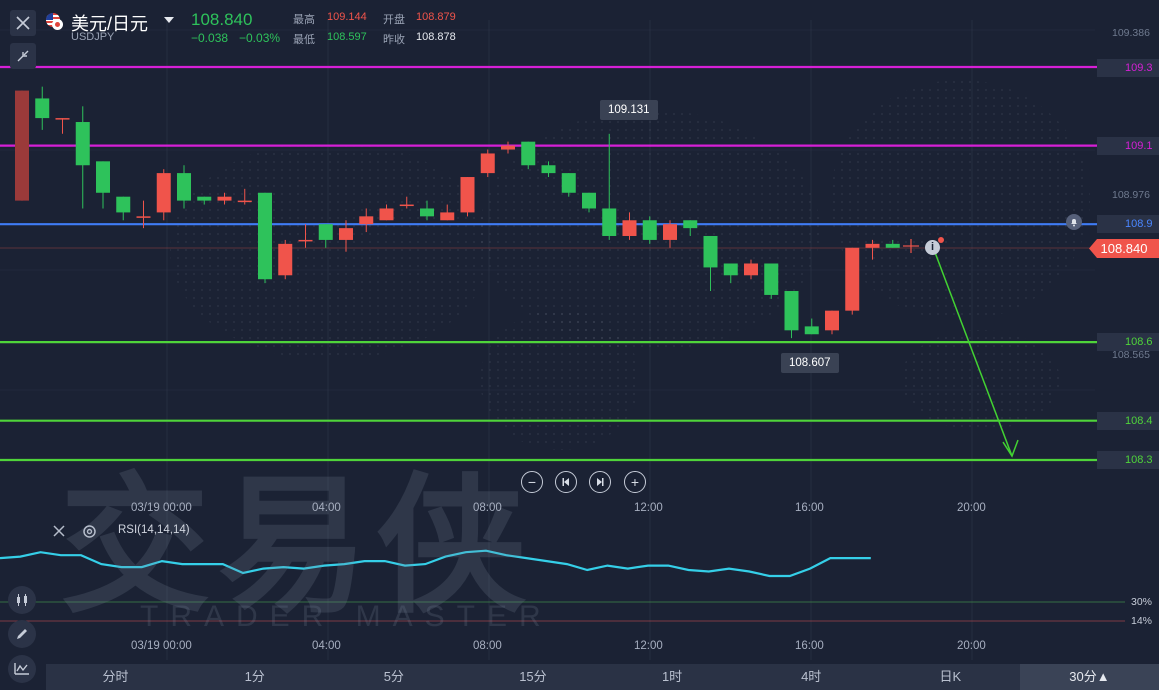 The height and width of the screenshot is (690, 1159). What do you see at coordinates (1010, 448) in the screenshot?
I see `arrow-head` at bounding box center [1010, 448].